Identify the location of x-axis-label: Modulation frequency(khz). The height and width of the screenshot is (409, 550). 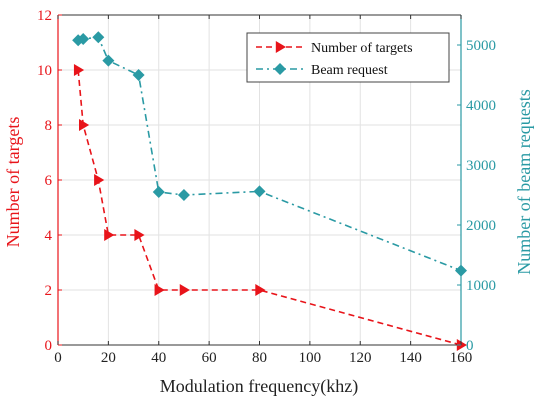
(259, 386).